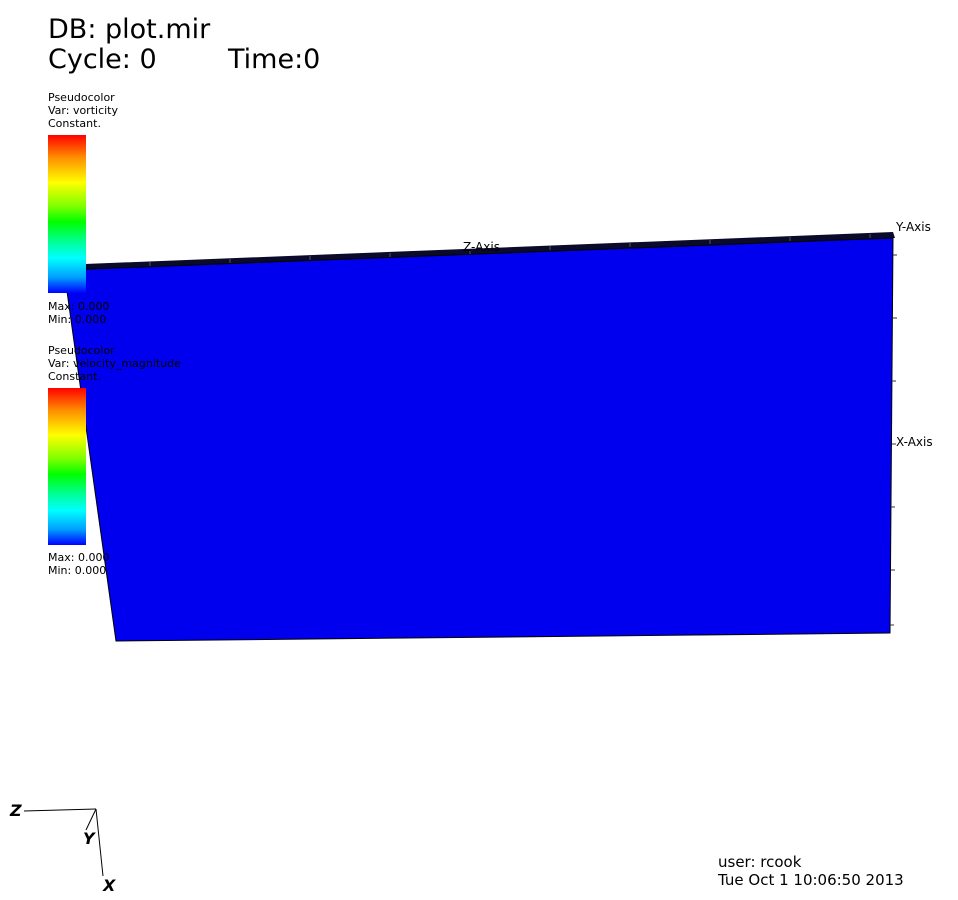  Describe the element at coordinates (274, 59) in the screenshot. I see `time-label: Time:0` at that location.